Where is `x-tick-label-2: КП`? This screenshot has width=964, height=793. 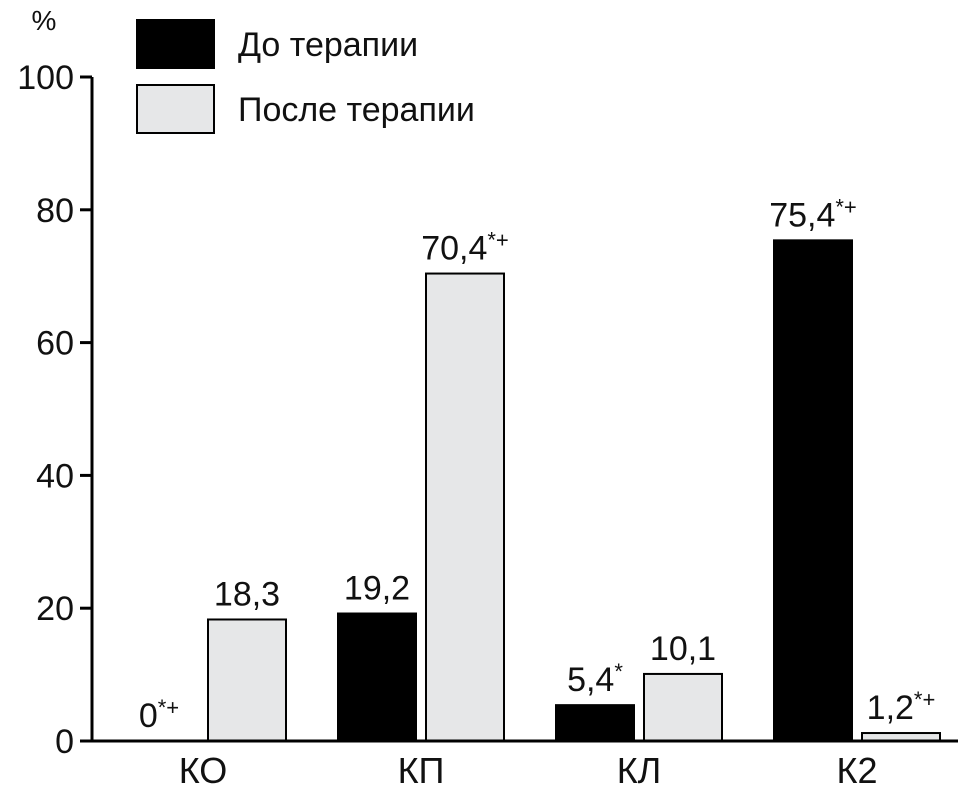
x-tick-label-2: КП is located at coordinates (421, 770).